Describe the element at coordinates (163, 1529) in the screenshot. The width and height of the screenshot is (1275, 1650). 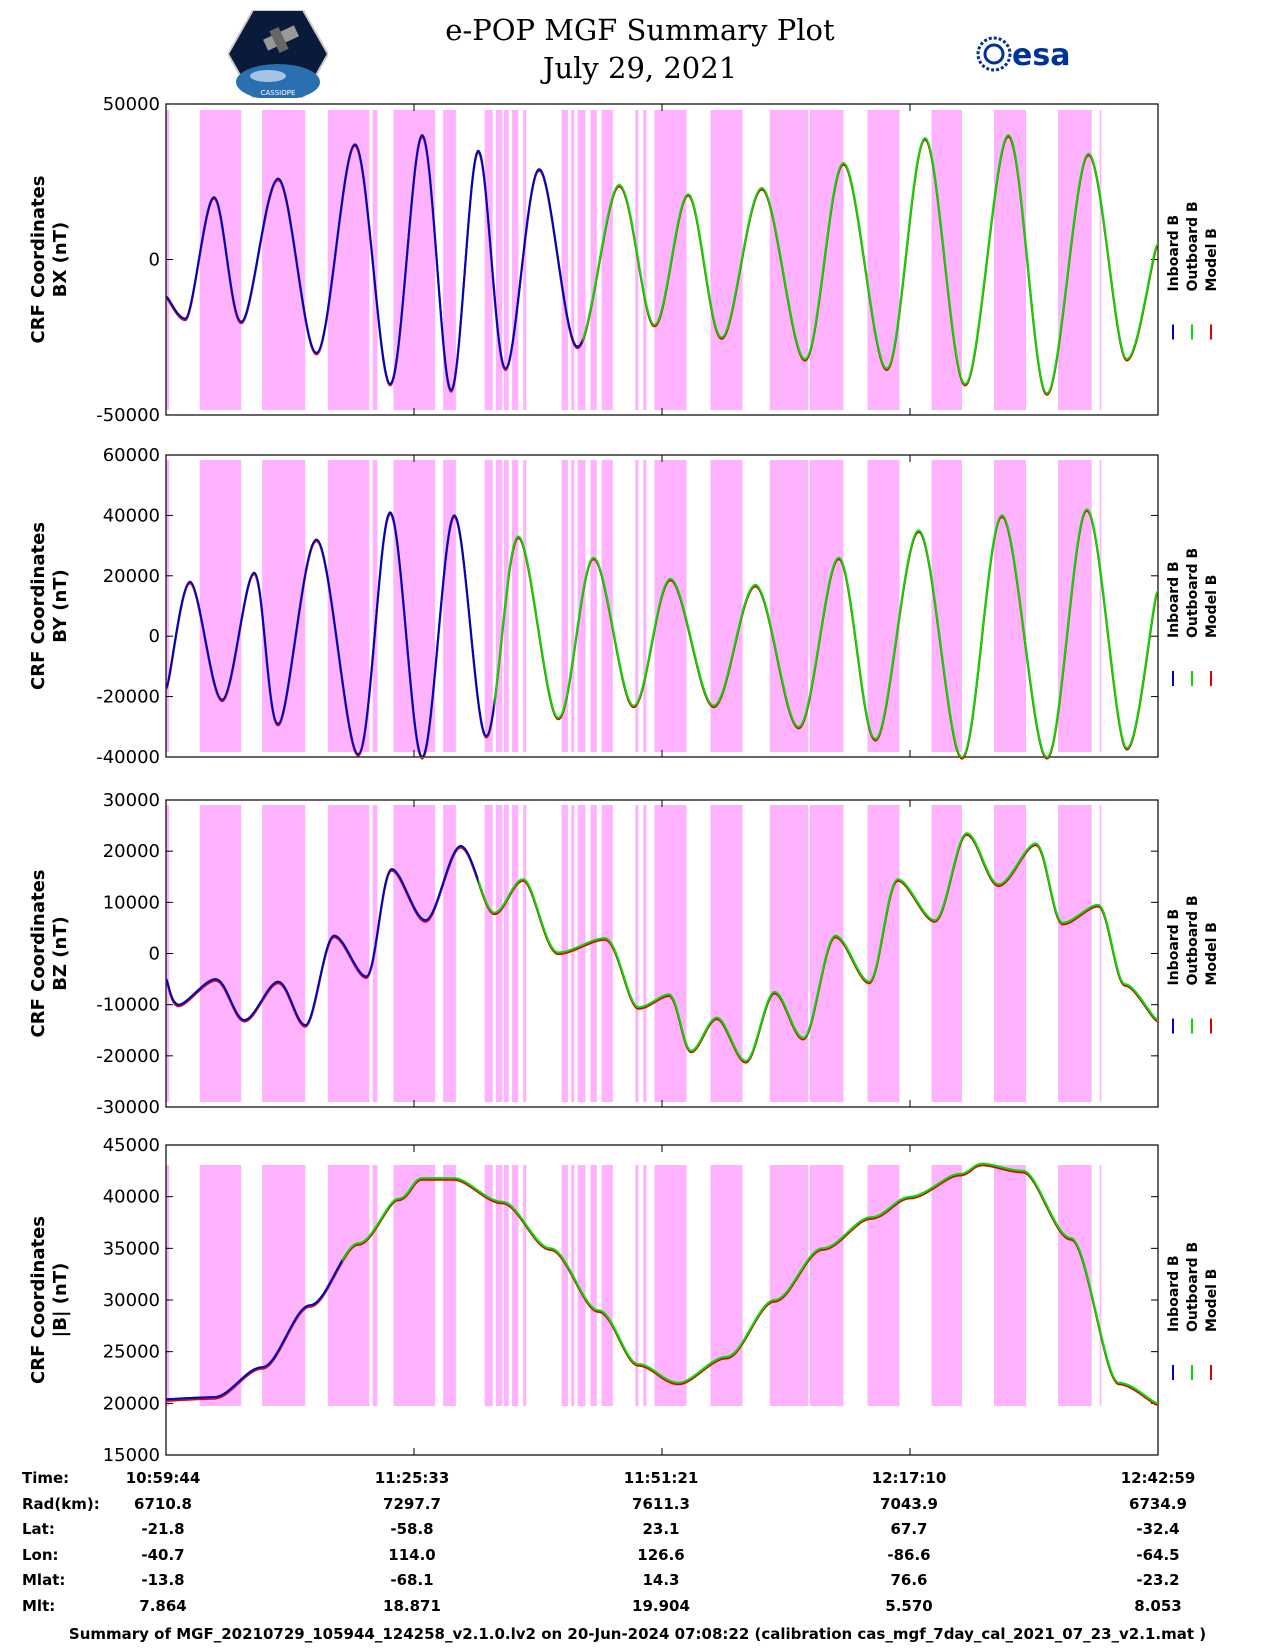
I see `col-lat: -21.8` at that location.